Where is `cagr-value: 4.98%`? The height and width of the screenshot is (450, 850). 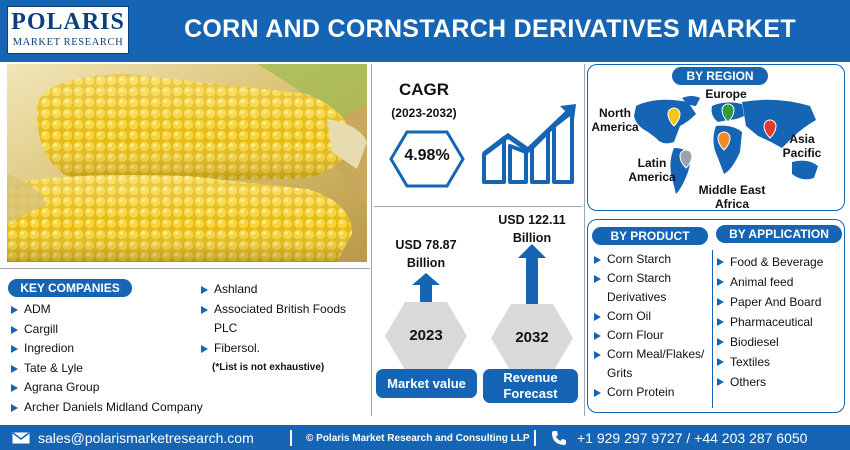 cagr-value: 4.98% is located at coordinates (427, 155).